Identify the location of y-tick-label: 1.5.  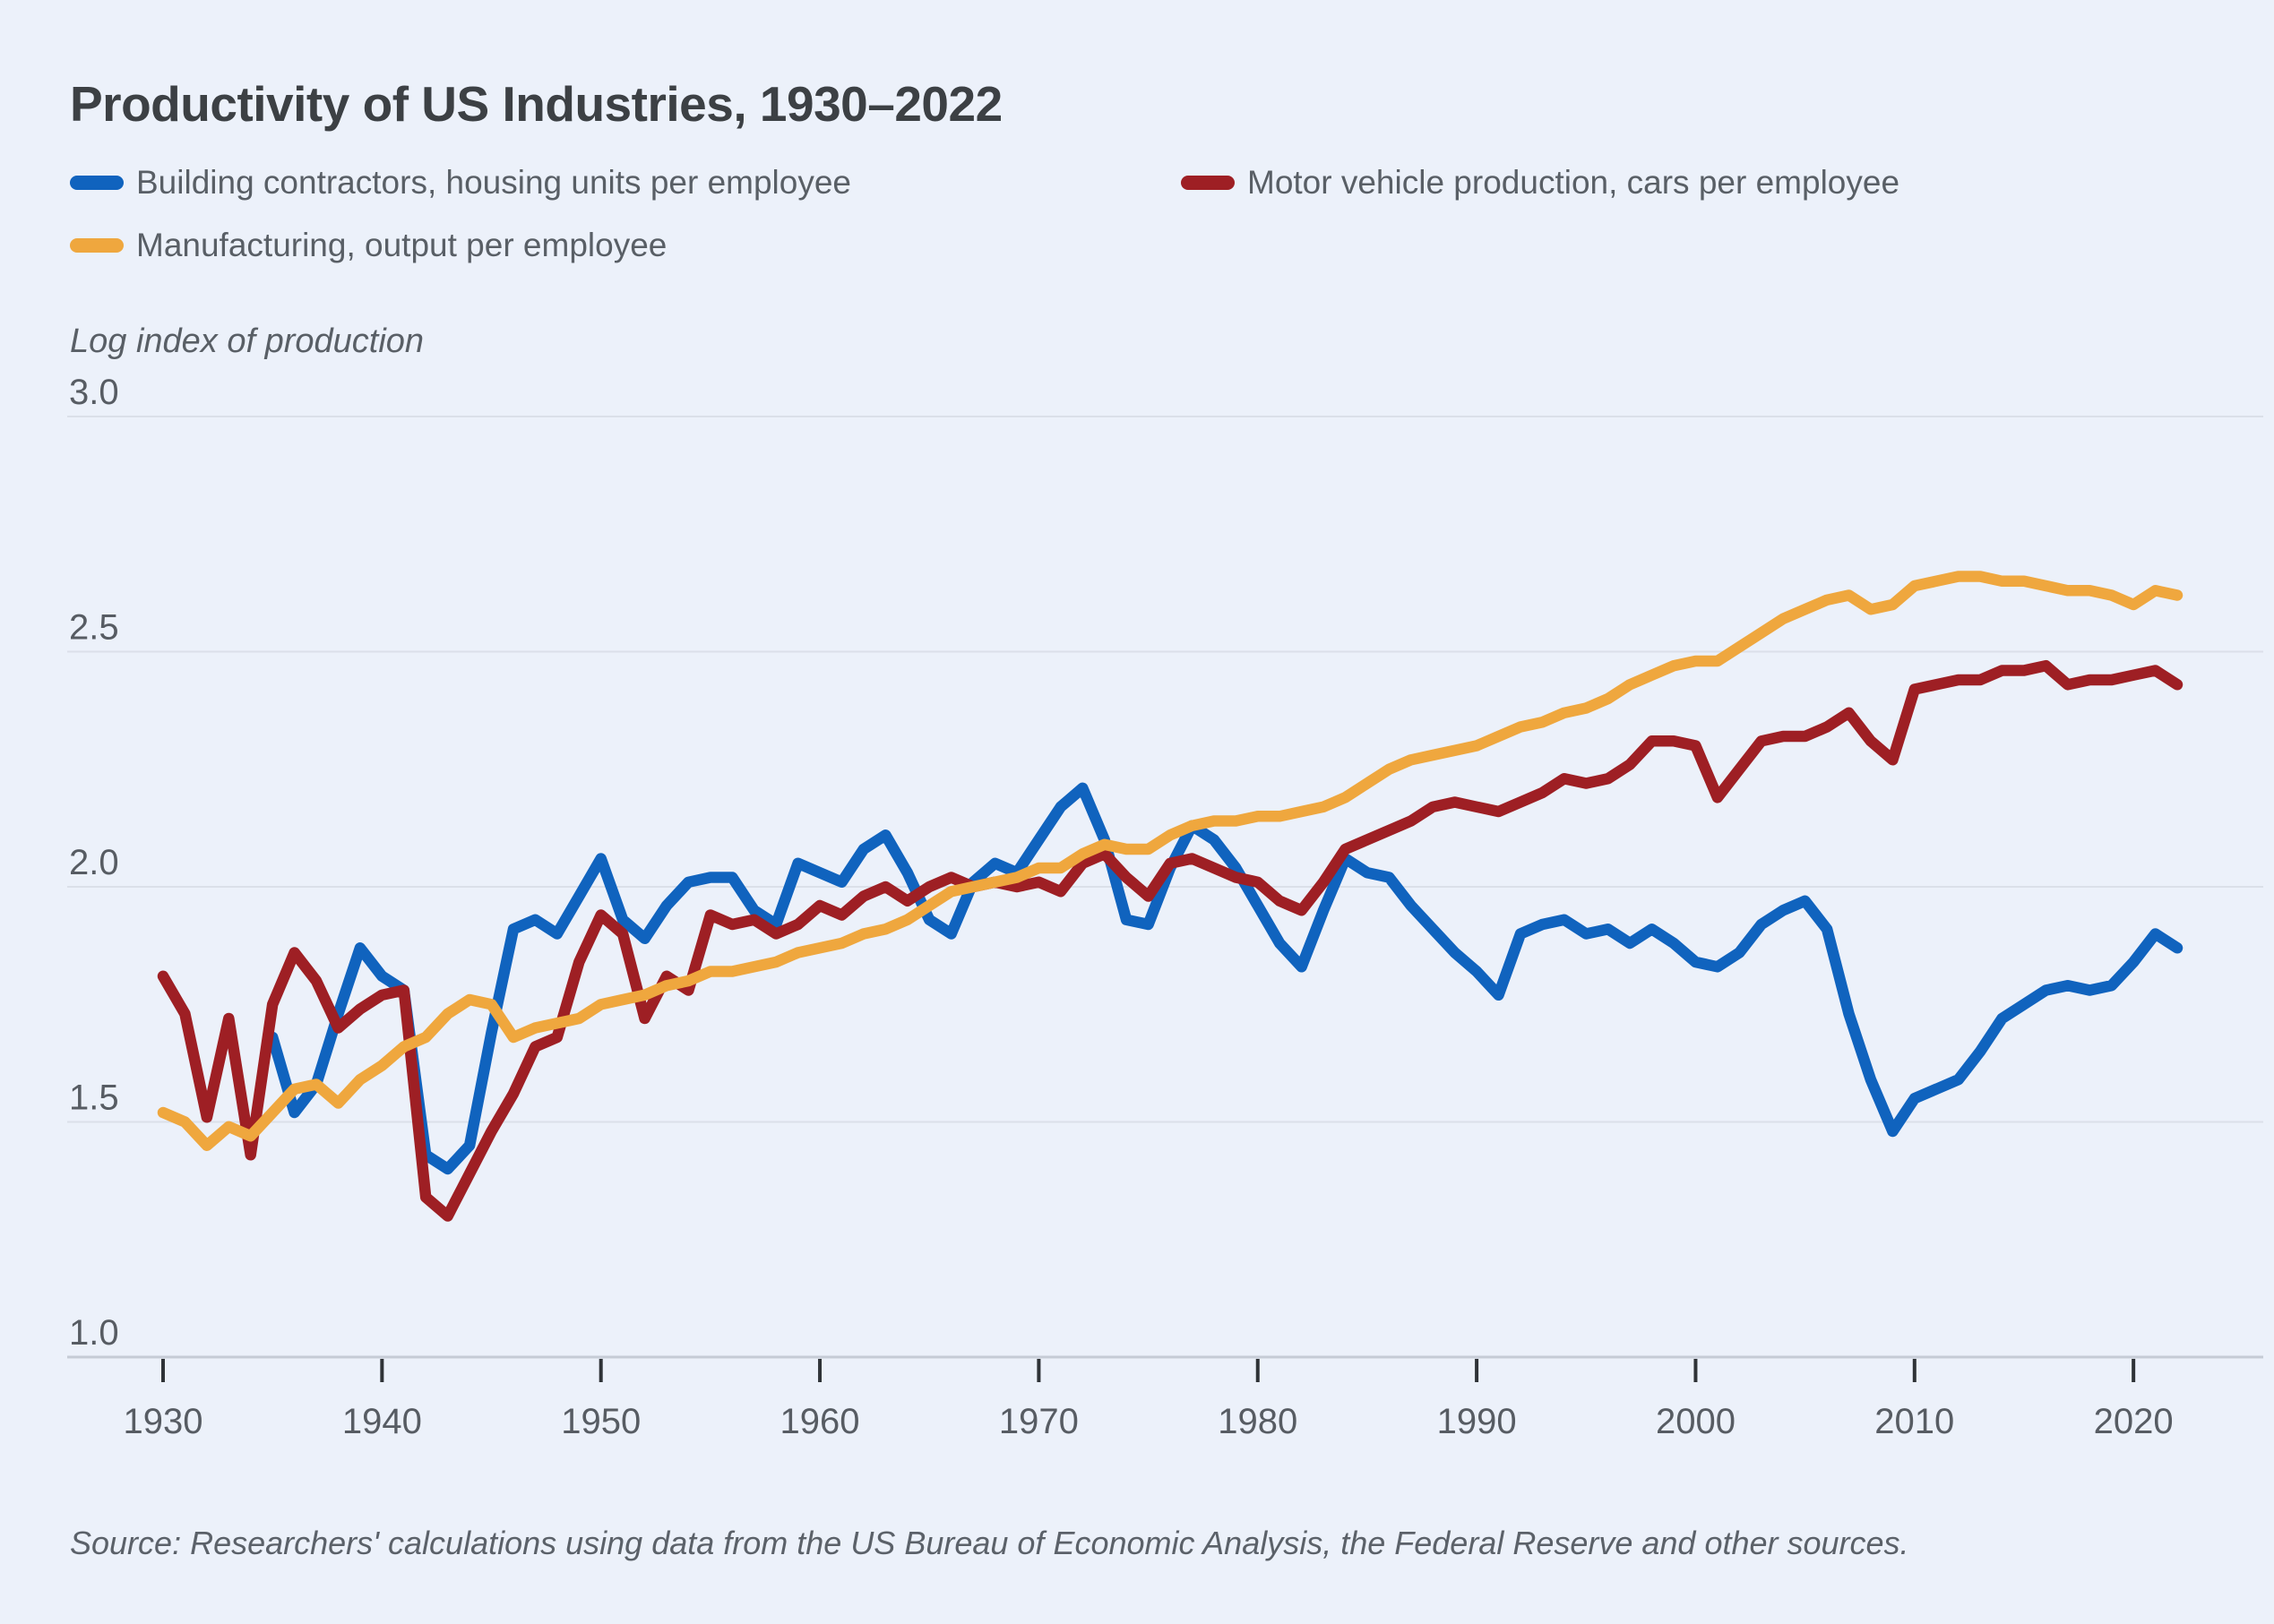
(94, 1098).